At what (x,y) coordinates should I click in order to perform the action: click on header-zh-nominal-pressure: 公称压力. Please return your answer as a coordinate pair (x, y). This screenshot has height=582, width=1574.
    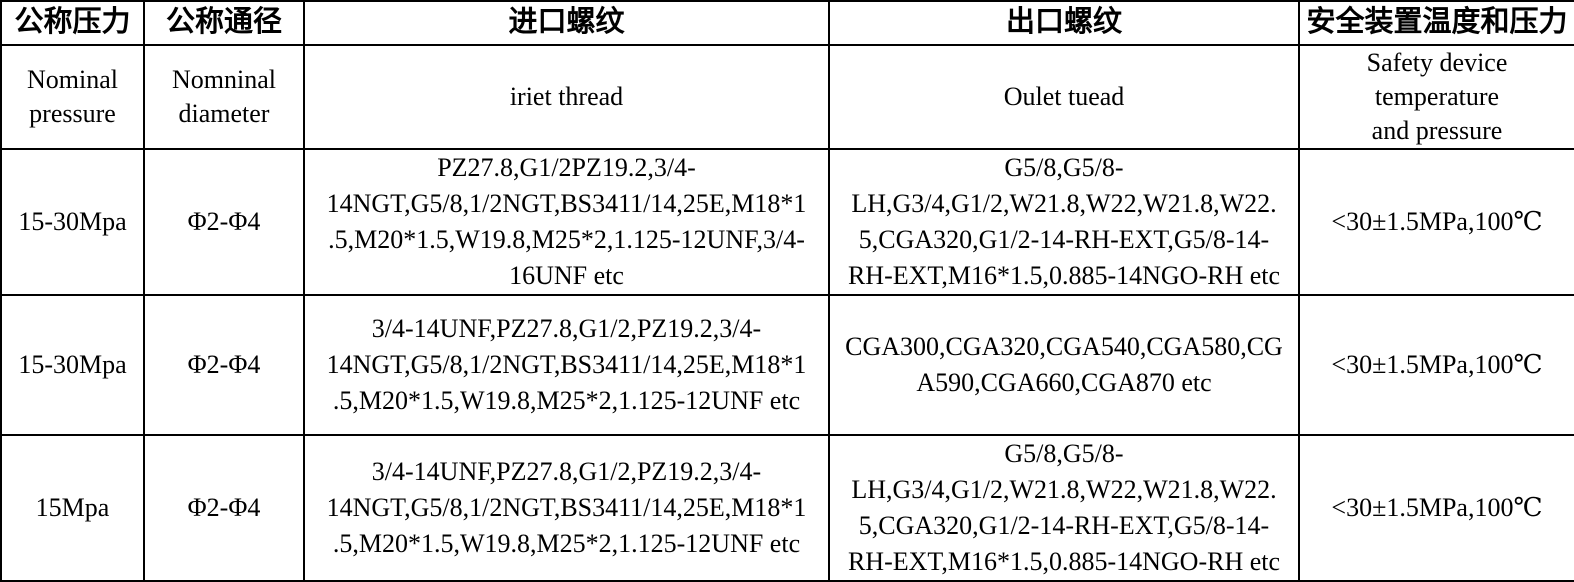
    Looking at the image, I should click on (72, 23).